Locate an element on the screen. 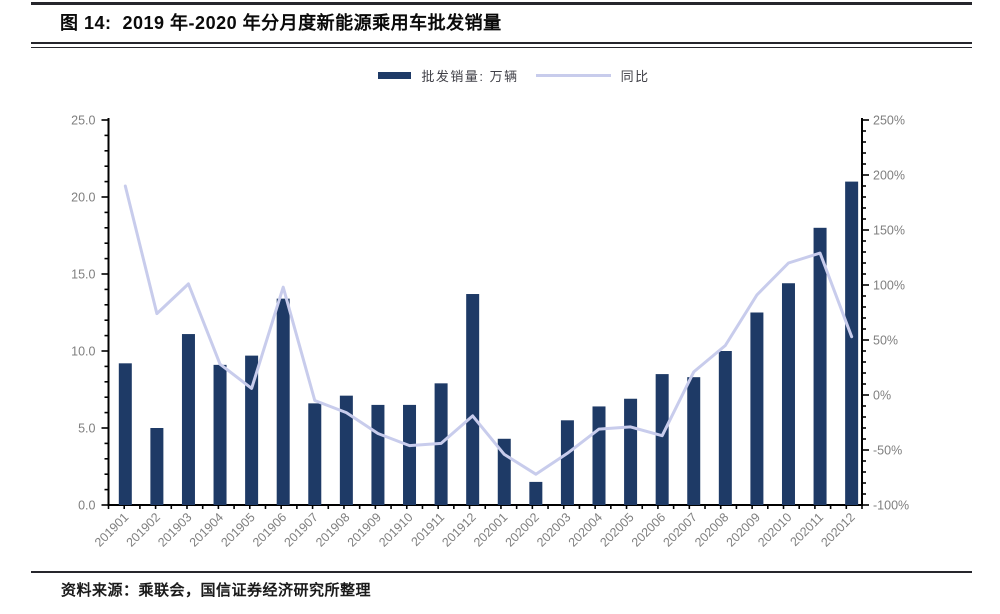 Image resolution: width=1000 pixels, height=614 pixels. bottom-rule is located at coordinates (501, 572).